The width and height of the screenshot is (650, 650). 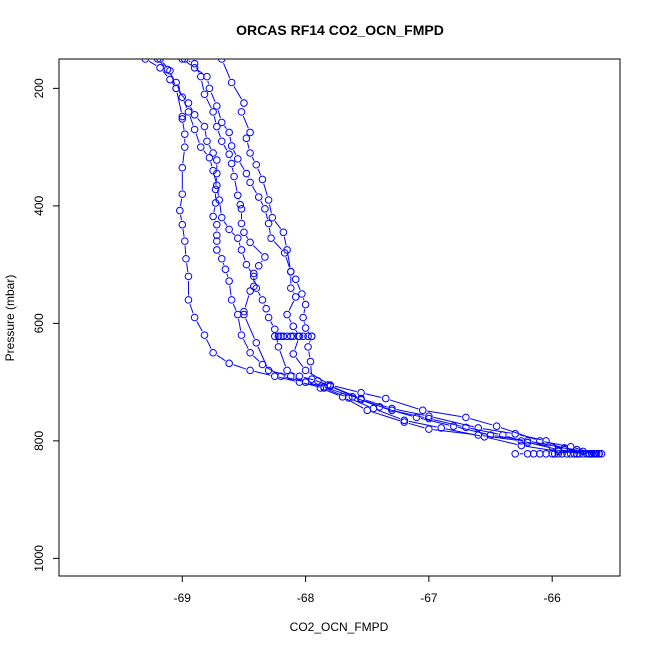 What do you see at coordinates (306, 598) in the screenshot?
I see `x-tick-label-1: -68` at bounding box center [306, 598].